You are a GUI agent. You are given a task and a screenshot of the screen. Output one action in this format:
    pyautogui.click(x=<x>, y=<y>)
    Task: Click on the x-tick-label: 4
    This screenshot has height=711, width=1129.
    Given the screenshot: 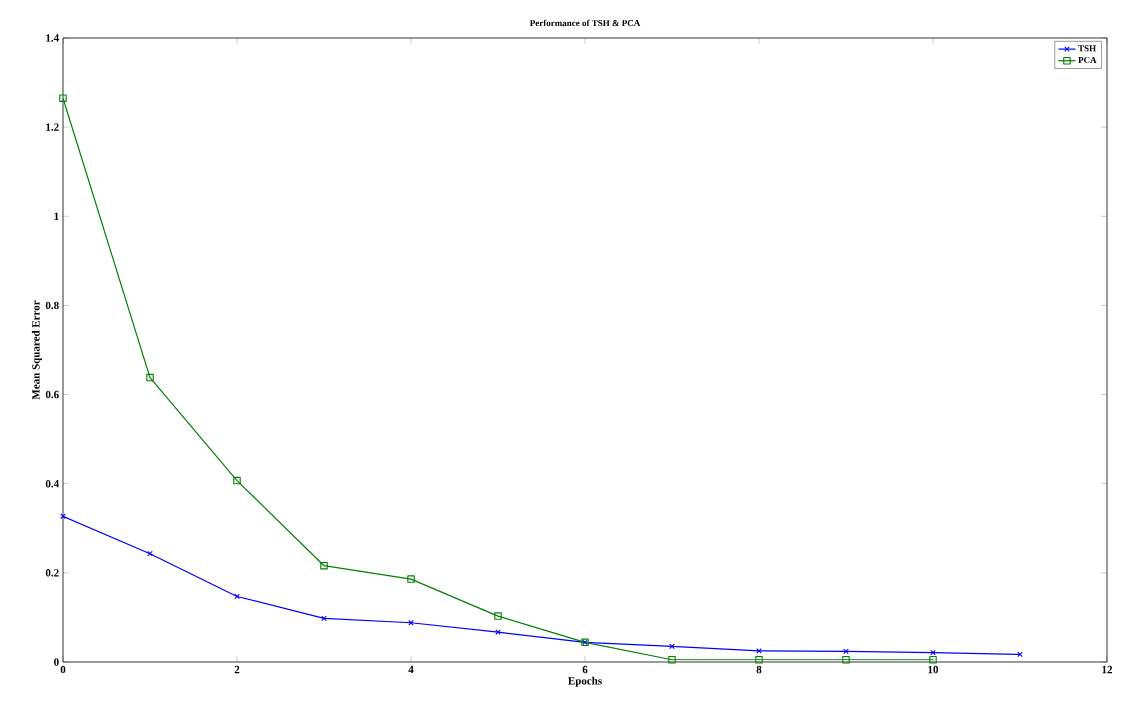 What is the action you would take?
    pyautogui.click(x=411, y=669)
    